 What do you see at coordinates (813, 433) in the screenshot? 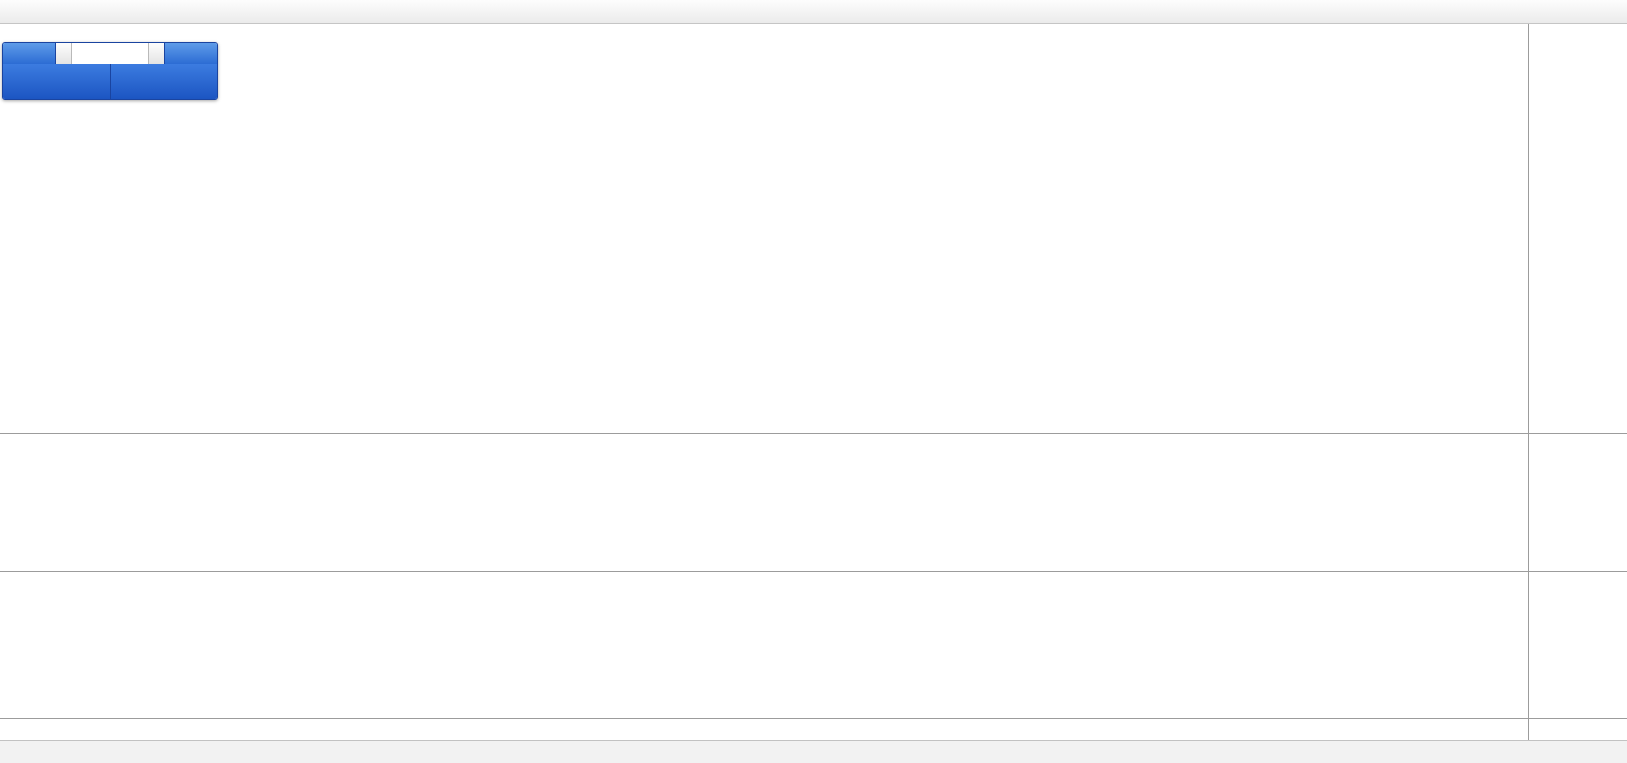
I see `macd-panel-splitter` at bounding box center [813, 433].